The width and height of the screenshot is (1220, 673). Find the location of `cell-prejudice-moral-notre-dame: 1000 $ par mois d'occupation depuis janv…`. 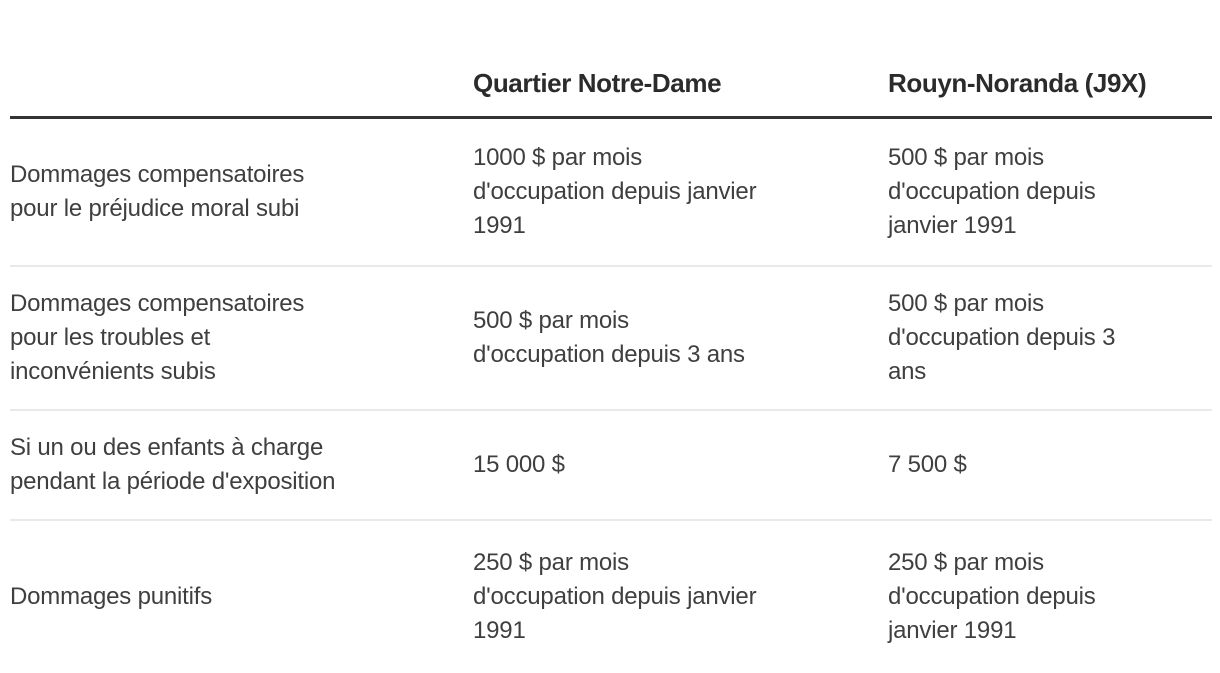

cell-prejudice-moral-notre-dame: 1000 $ par mois d'occupation depuis janv… is located at coordinates (615, 191).